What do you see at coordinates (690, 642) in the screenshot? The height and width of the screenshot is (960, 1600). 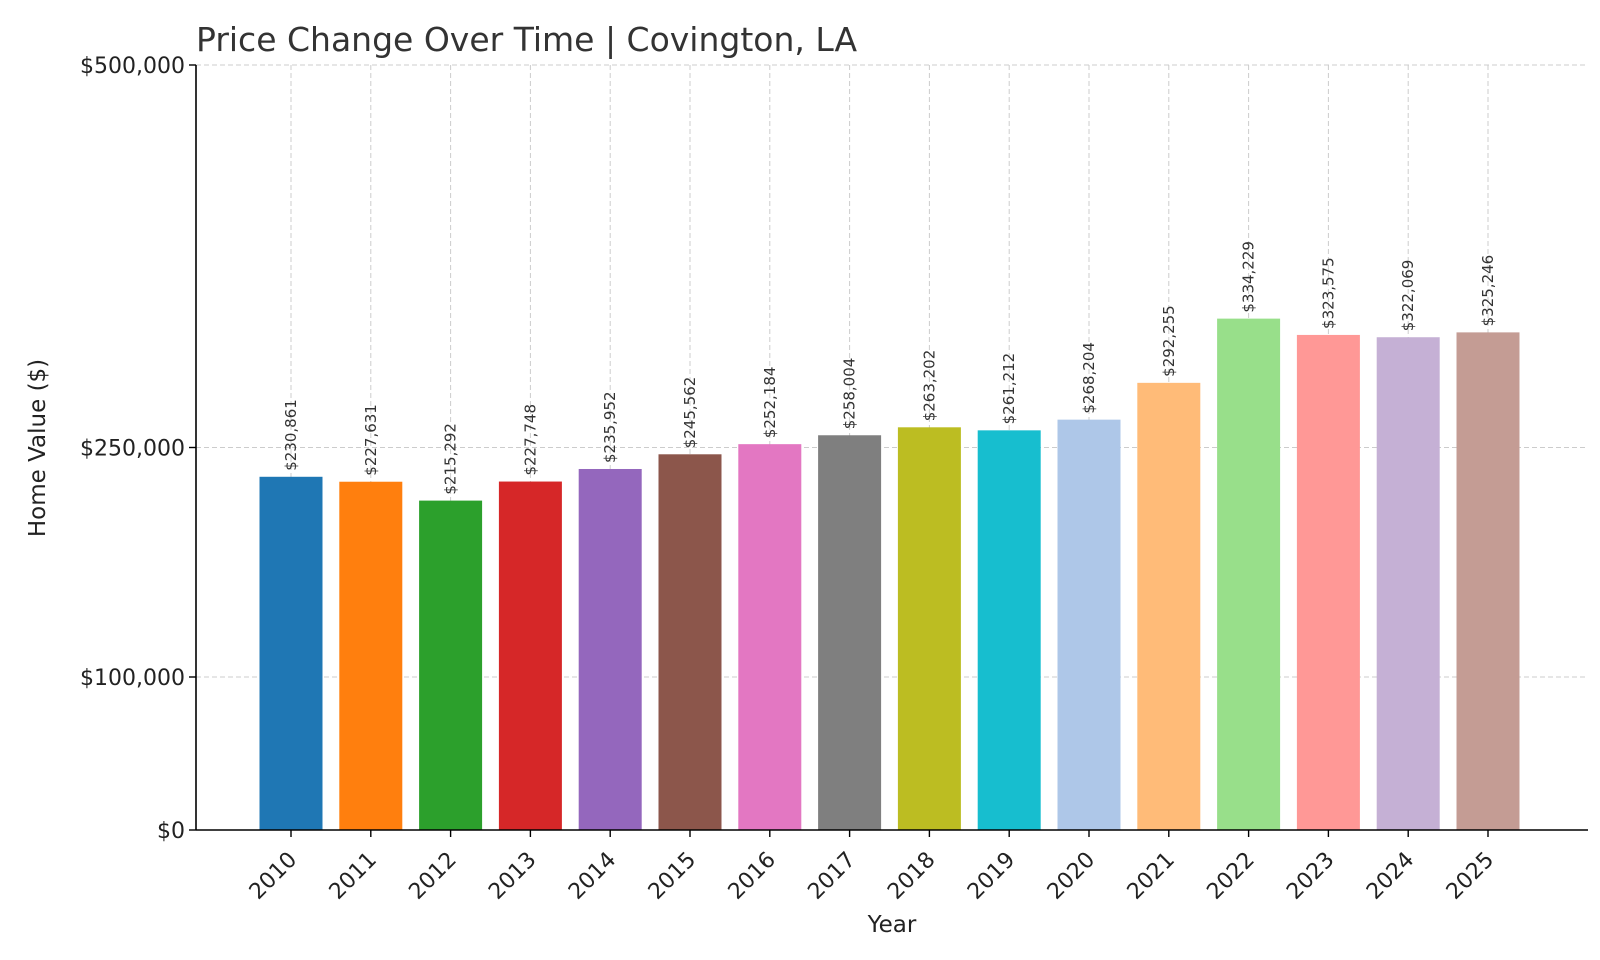 I see `bar-2015` at bounding box center [690, 642].